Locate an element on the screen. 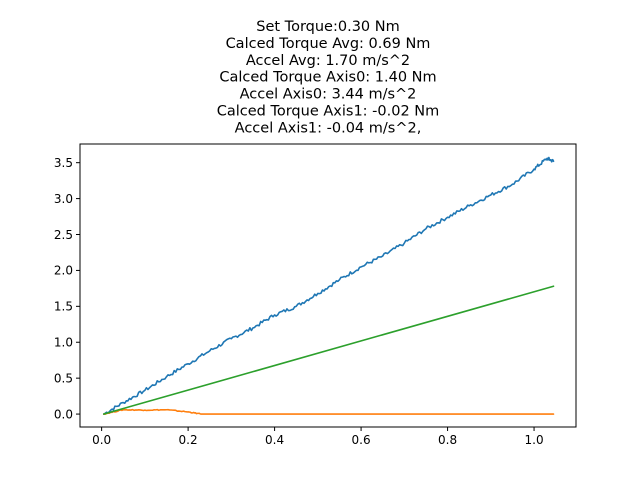 This screenshot has width=640, height=480. y-tick-label-2: 1.0 is located at coordinates (63, 343).